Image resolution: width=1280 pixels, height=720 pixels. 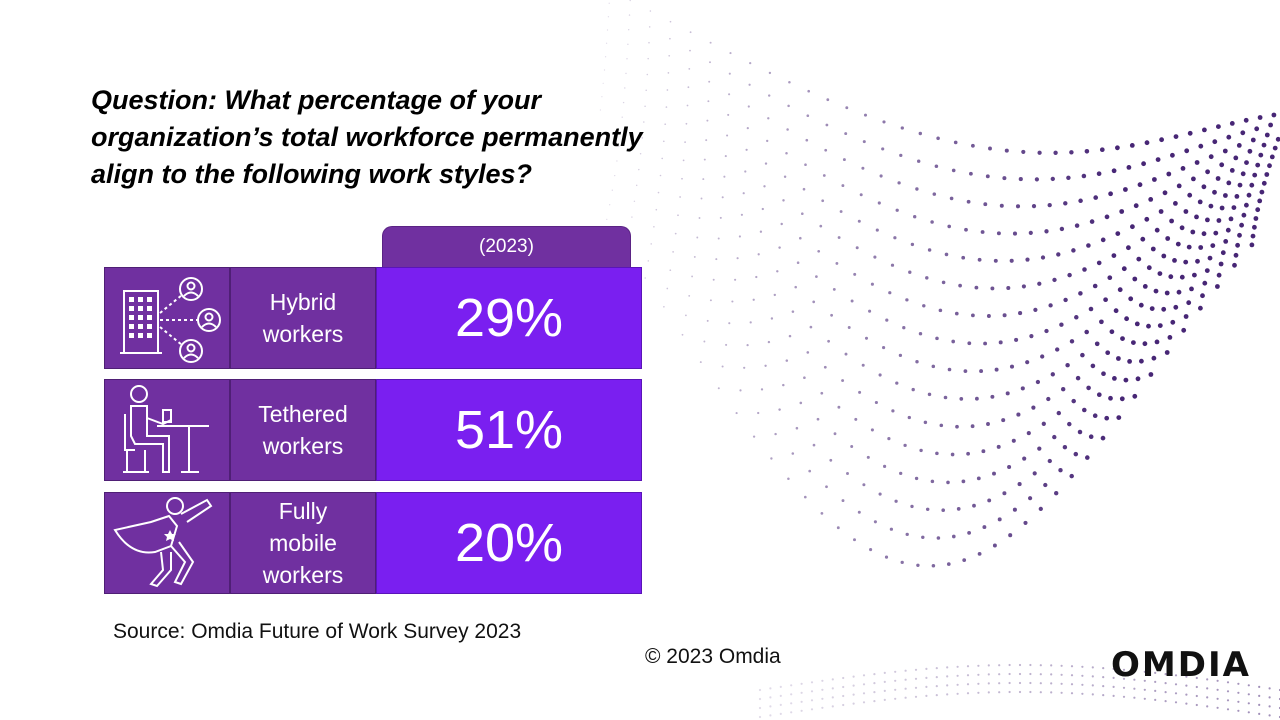 I want to click on hybrid-worker-icon, so click(x=170, y=320).